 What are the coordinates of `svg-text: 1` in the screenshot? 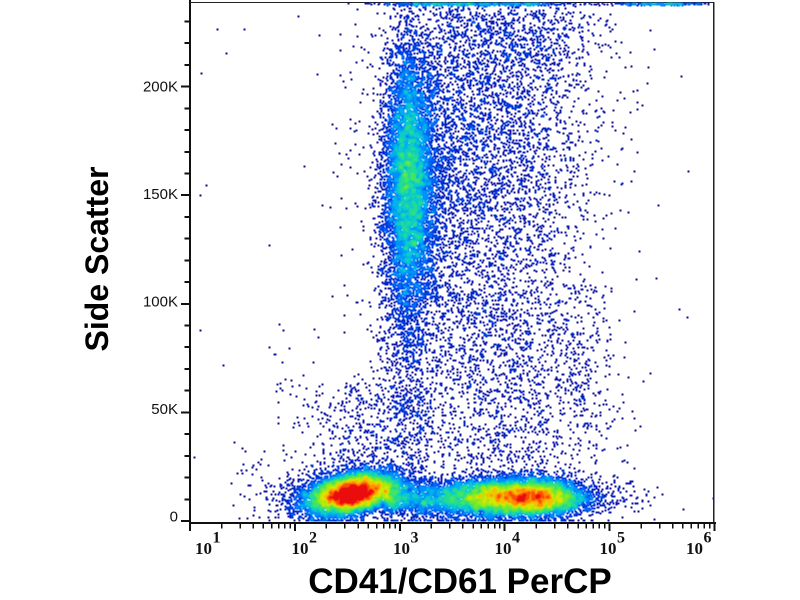 It's located at (217, 538).